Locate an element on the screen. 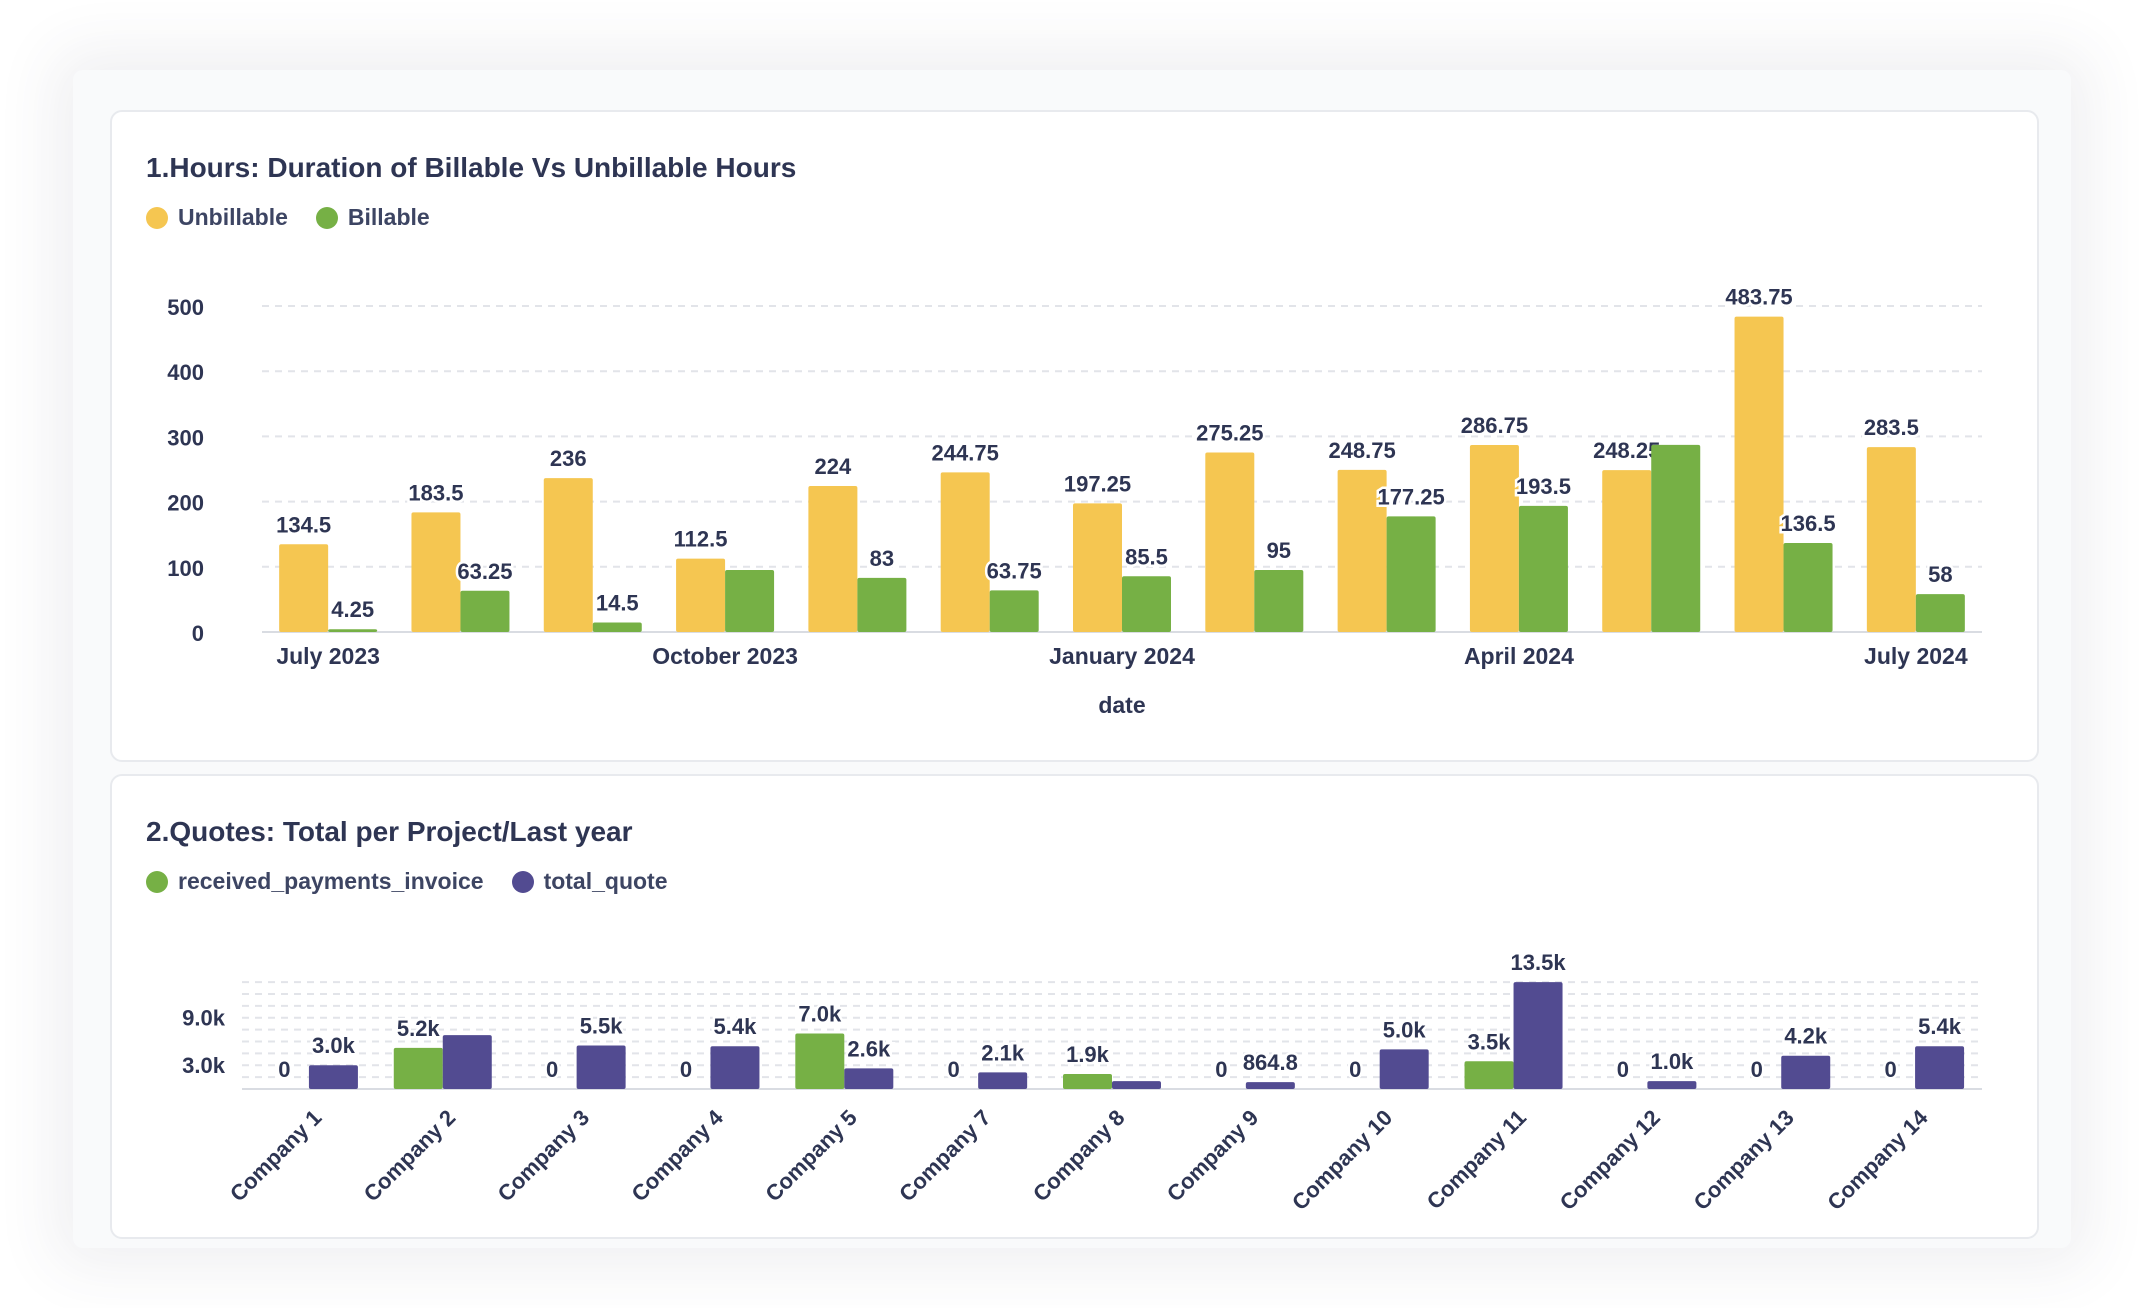 This screenshot has width=2144, height=1308. data-label: 177.25 is located at coordinates (1410, 496).